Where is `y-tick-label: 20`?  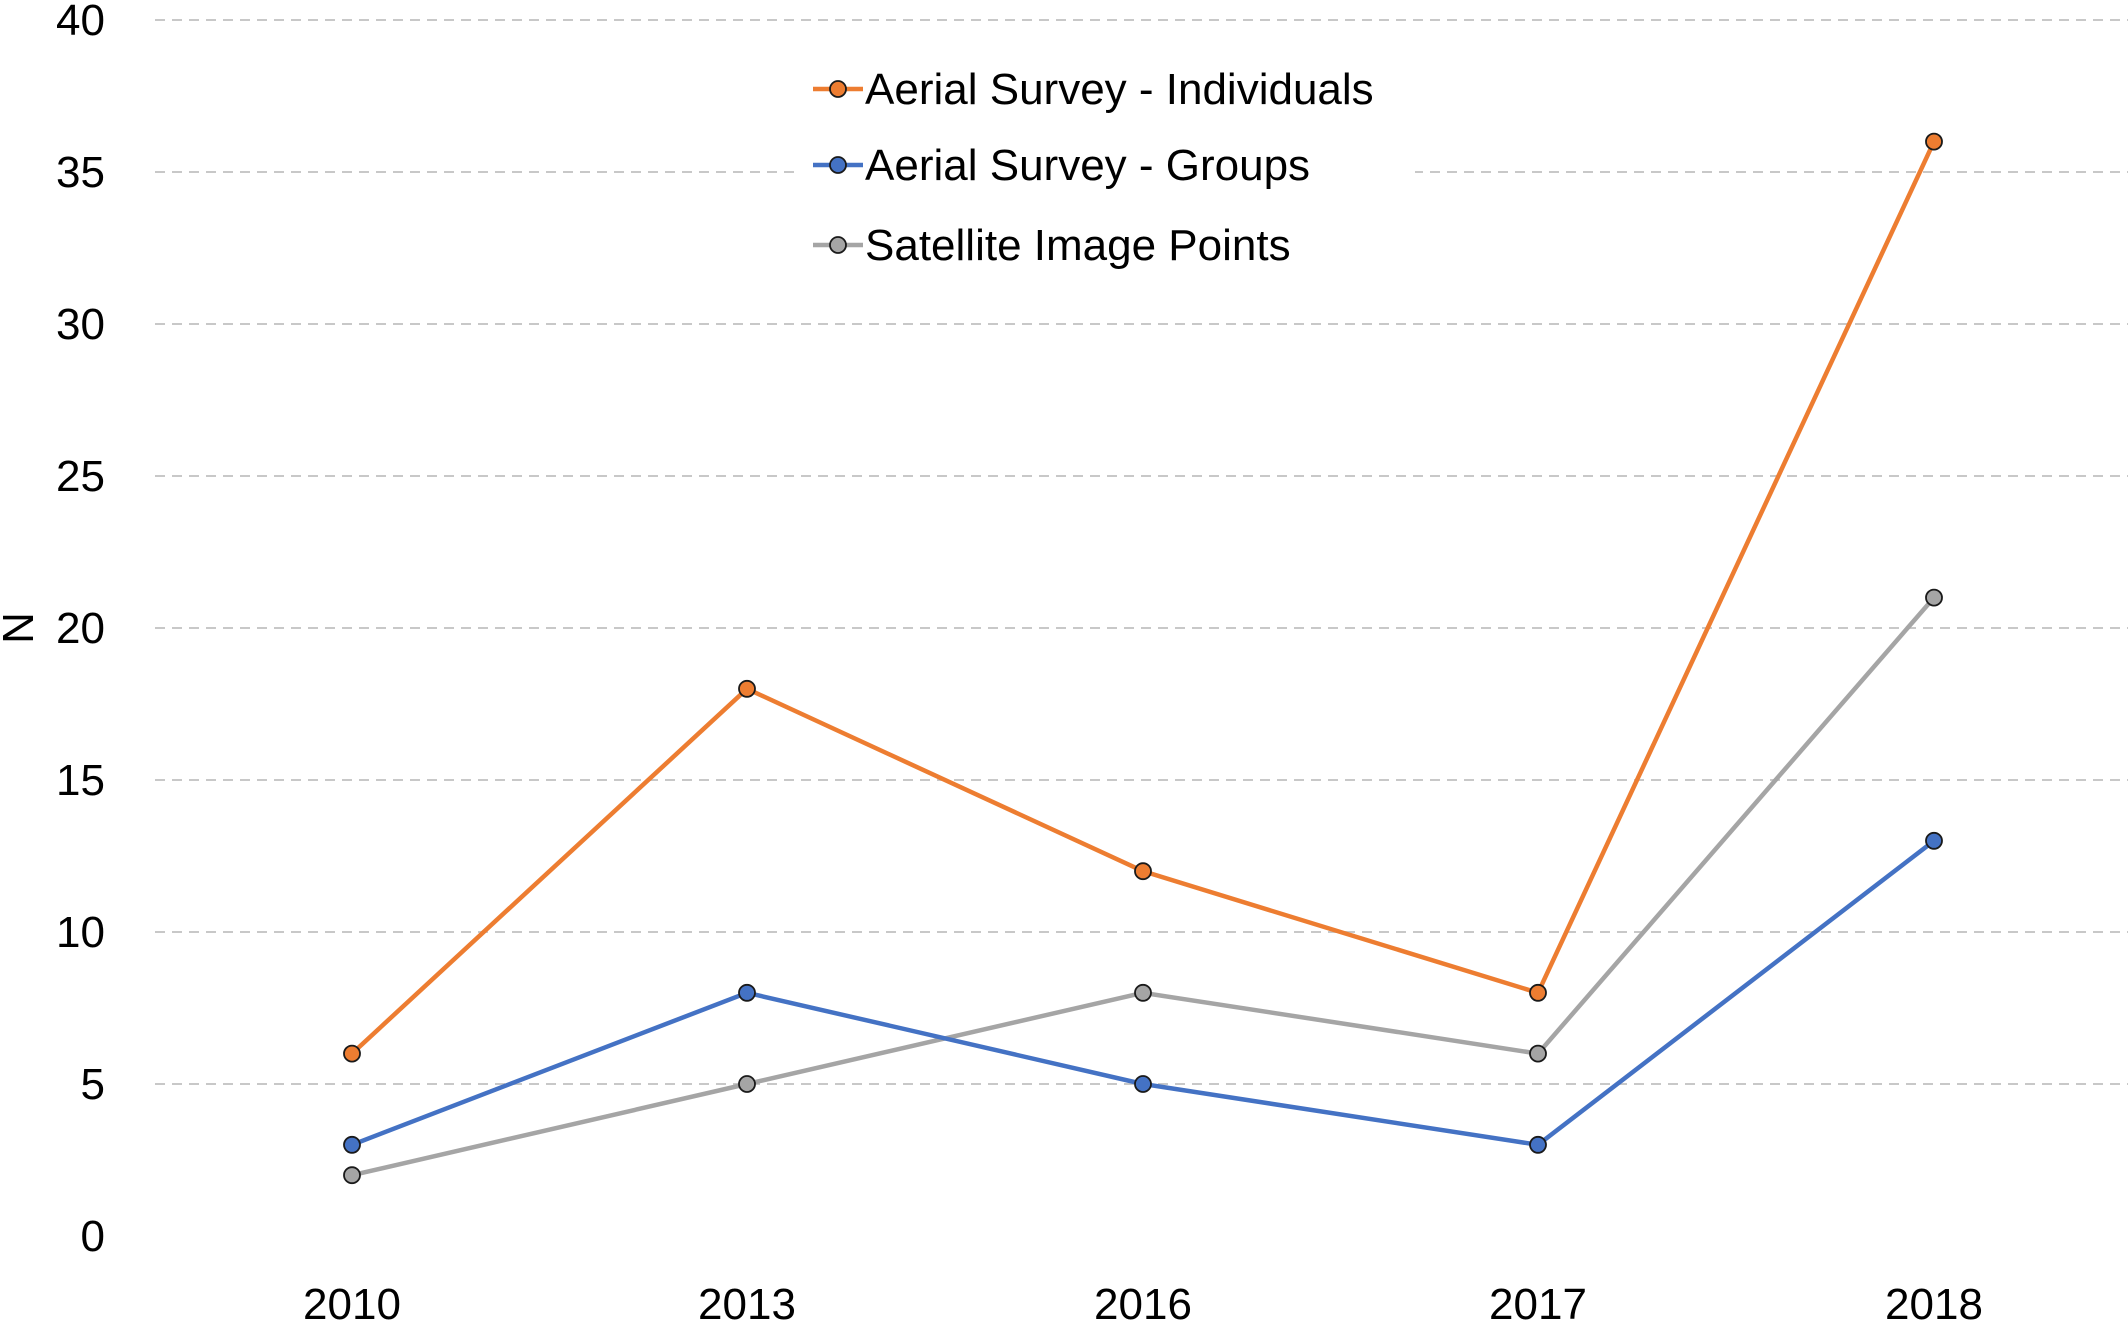
y-tick-label: 20 is located at coordinates (80, 628).